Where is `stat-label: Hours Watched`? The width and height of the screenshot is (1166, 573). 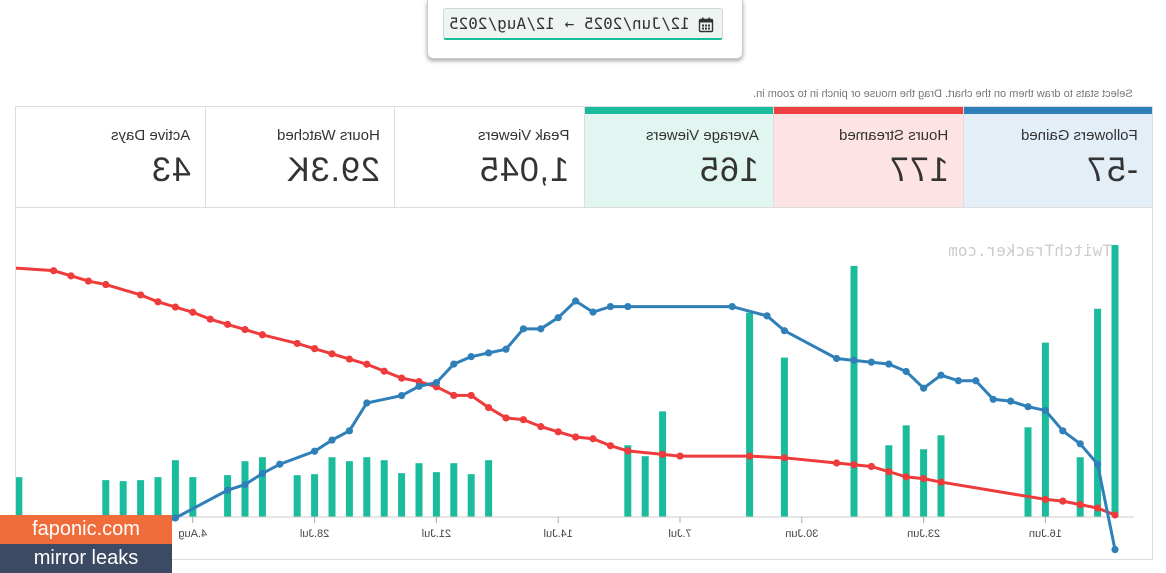 stat-label: Hours Watched is located at coordinates (328, 135).